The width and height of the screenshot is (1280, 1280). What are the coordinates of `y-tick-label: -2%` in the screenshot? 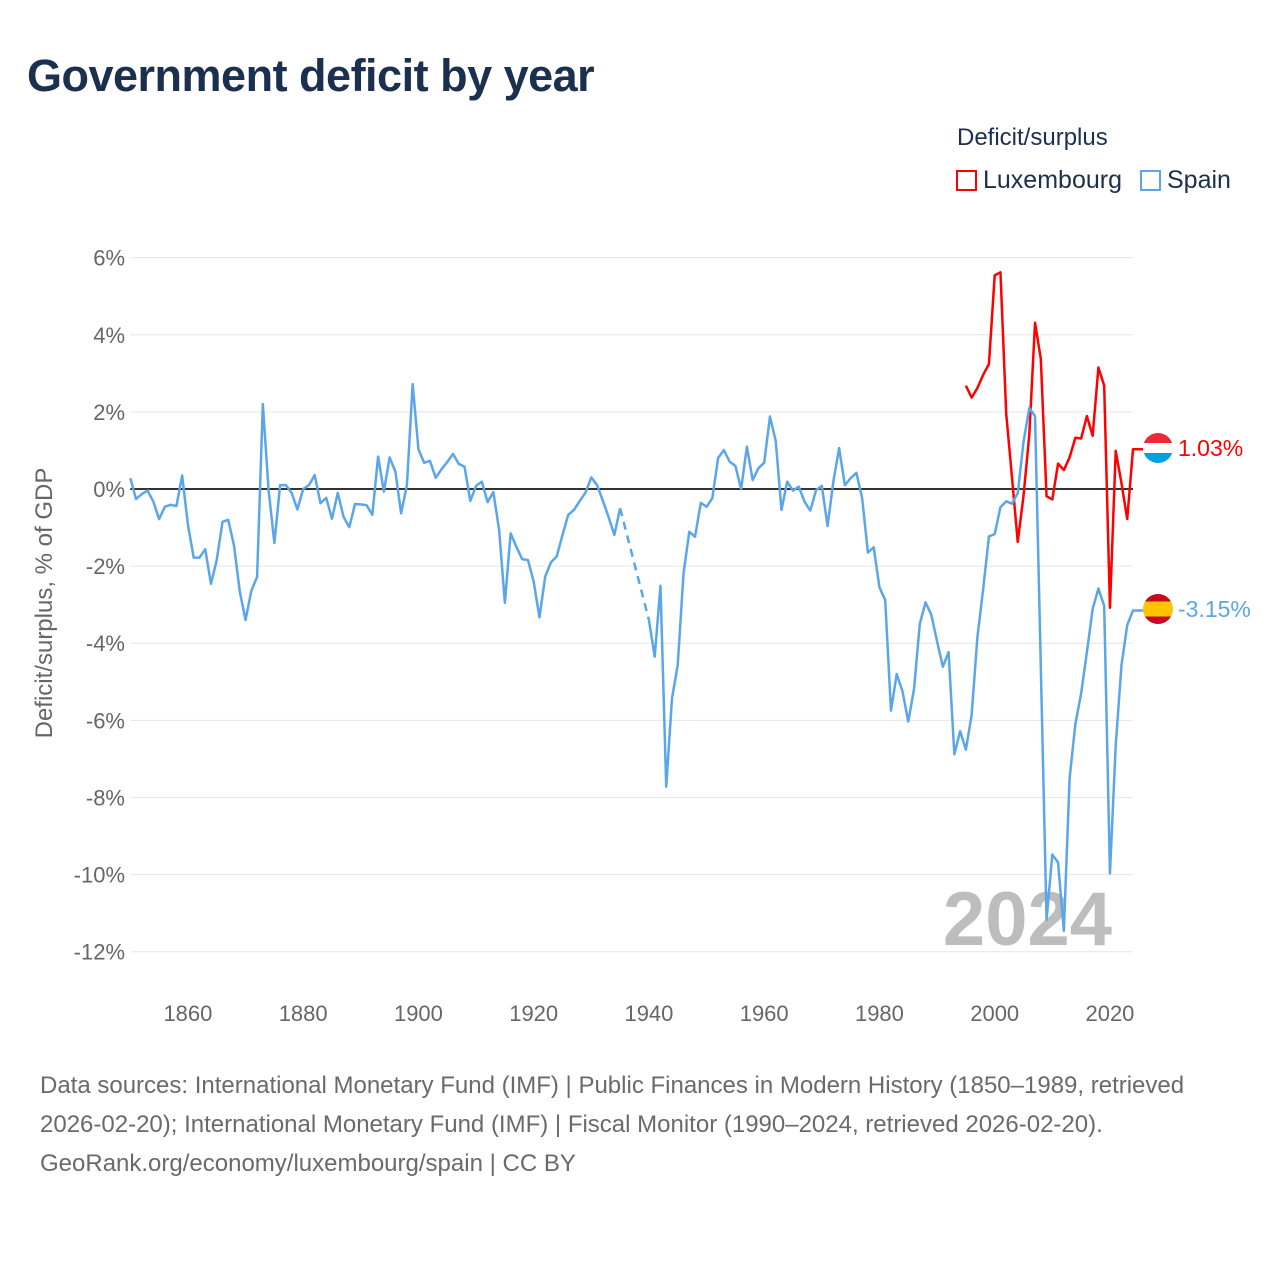 It's located at (105, 566).